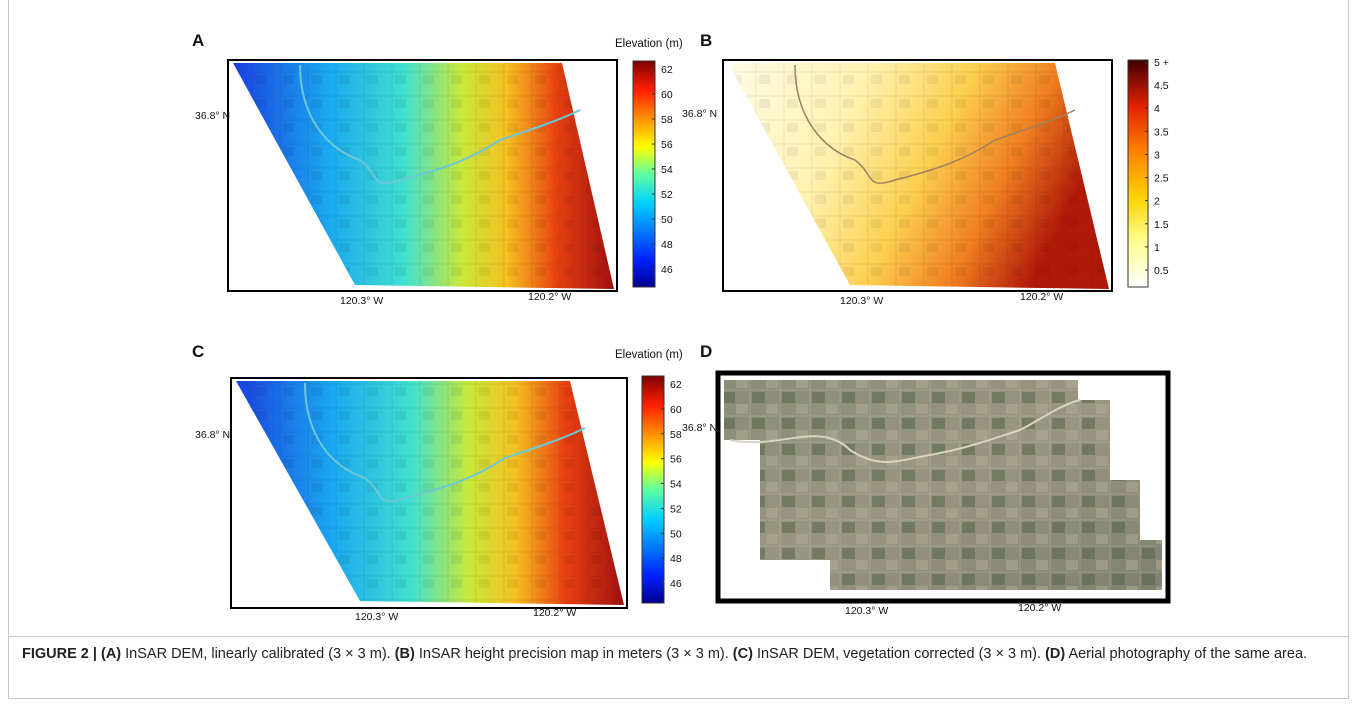  What do you see at coordinates (1161, 225) in the screenshot?
I see `colorbar-tick-label: 1.5` at bounding box center [1161, 225].